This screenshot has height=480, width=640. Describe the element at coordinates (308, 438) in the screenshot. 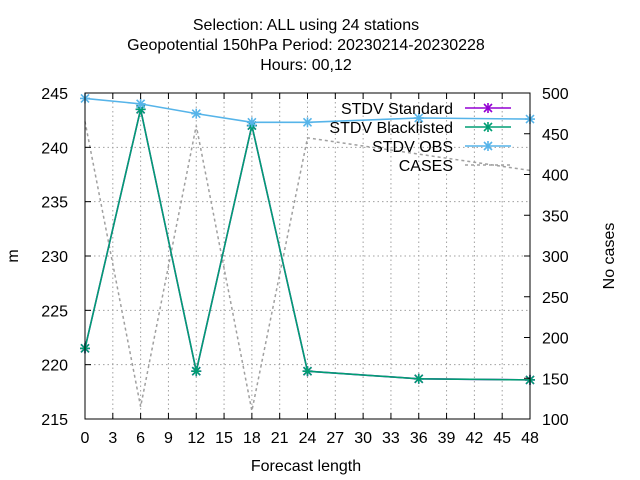

I see `x-tick-label: 24` at that location.